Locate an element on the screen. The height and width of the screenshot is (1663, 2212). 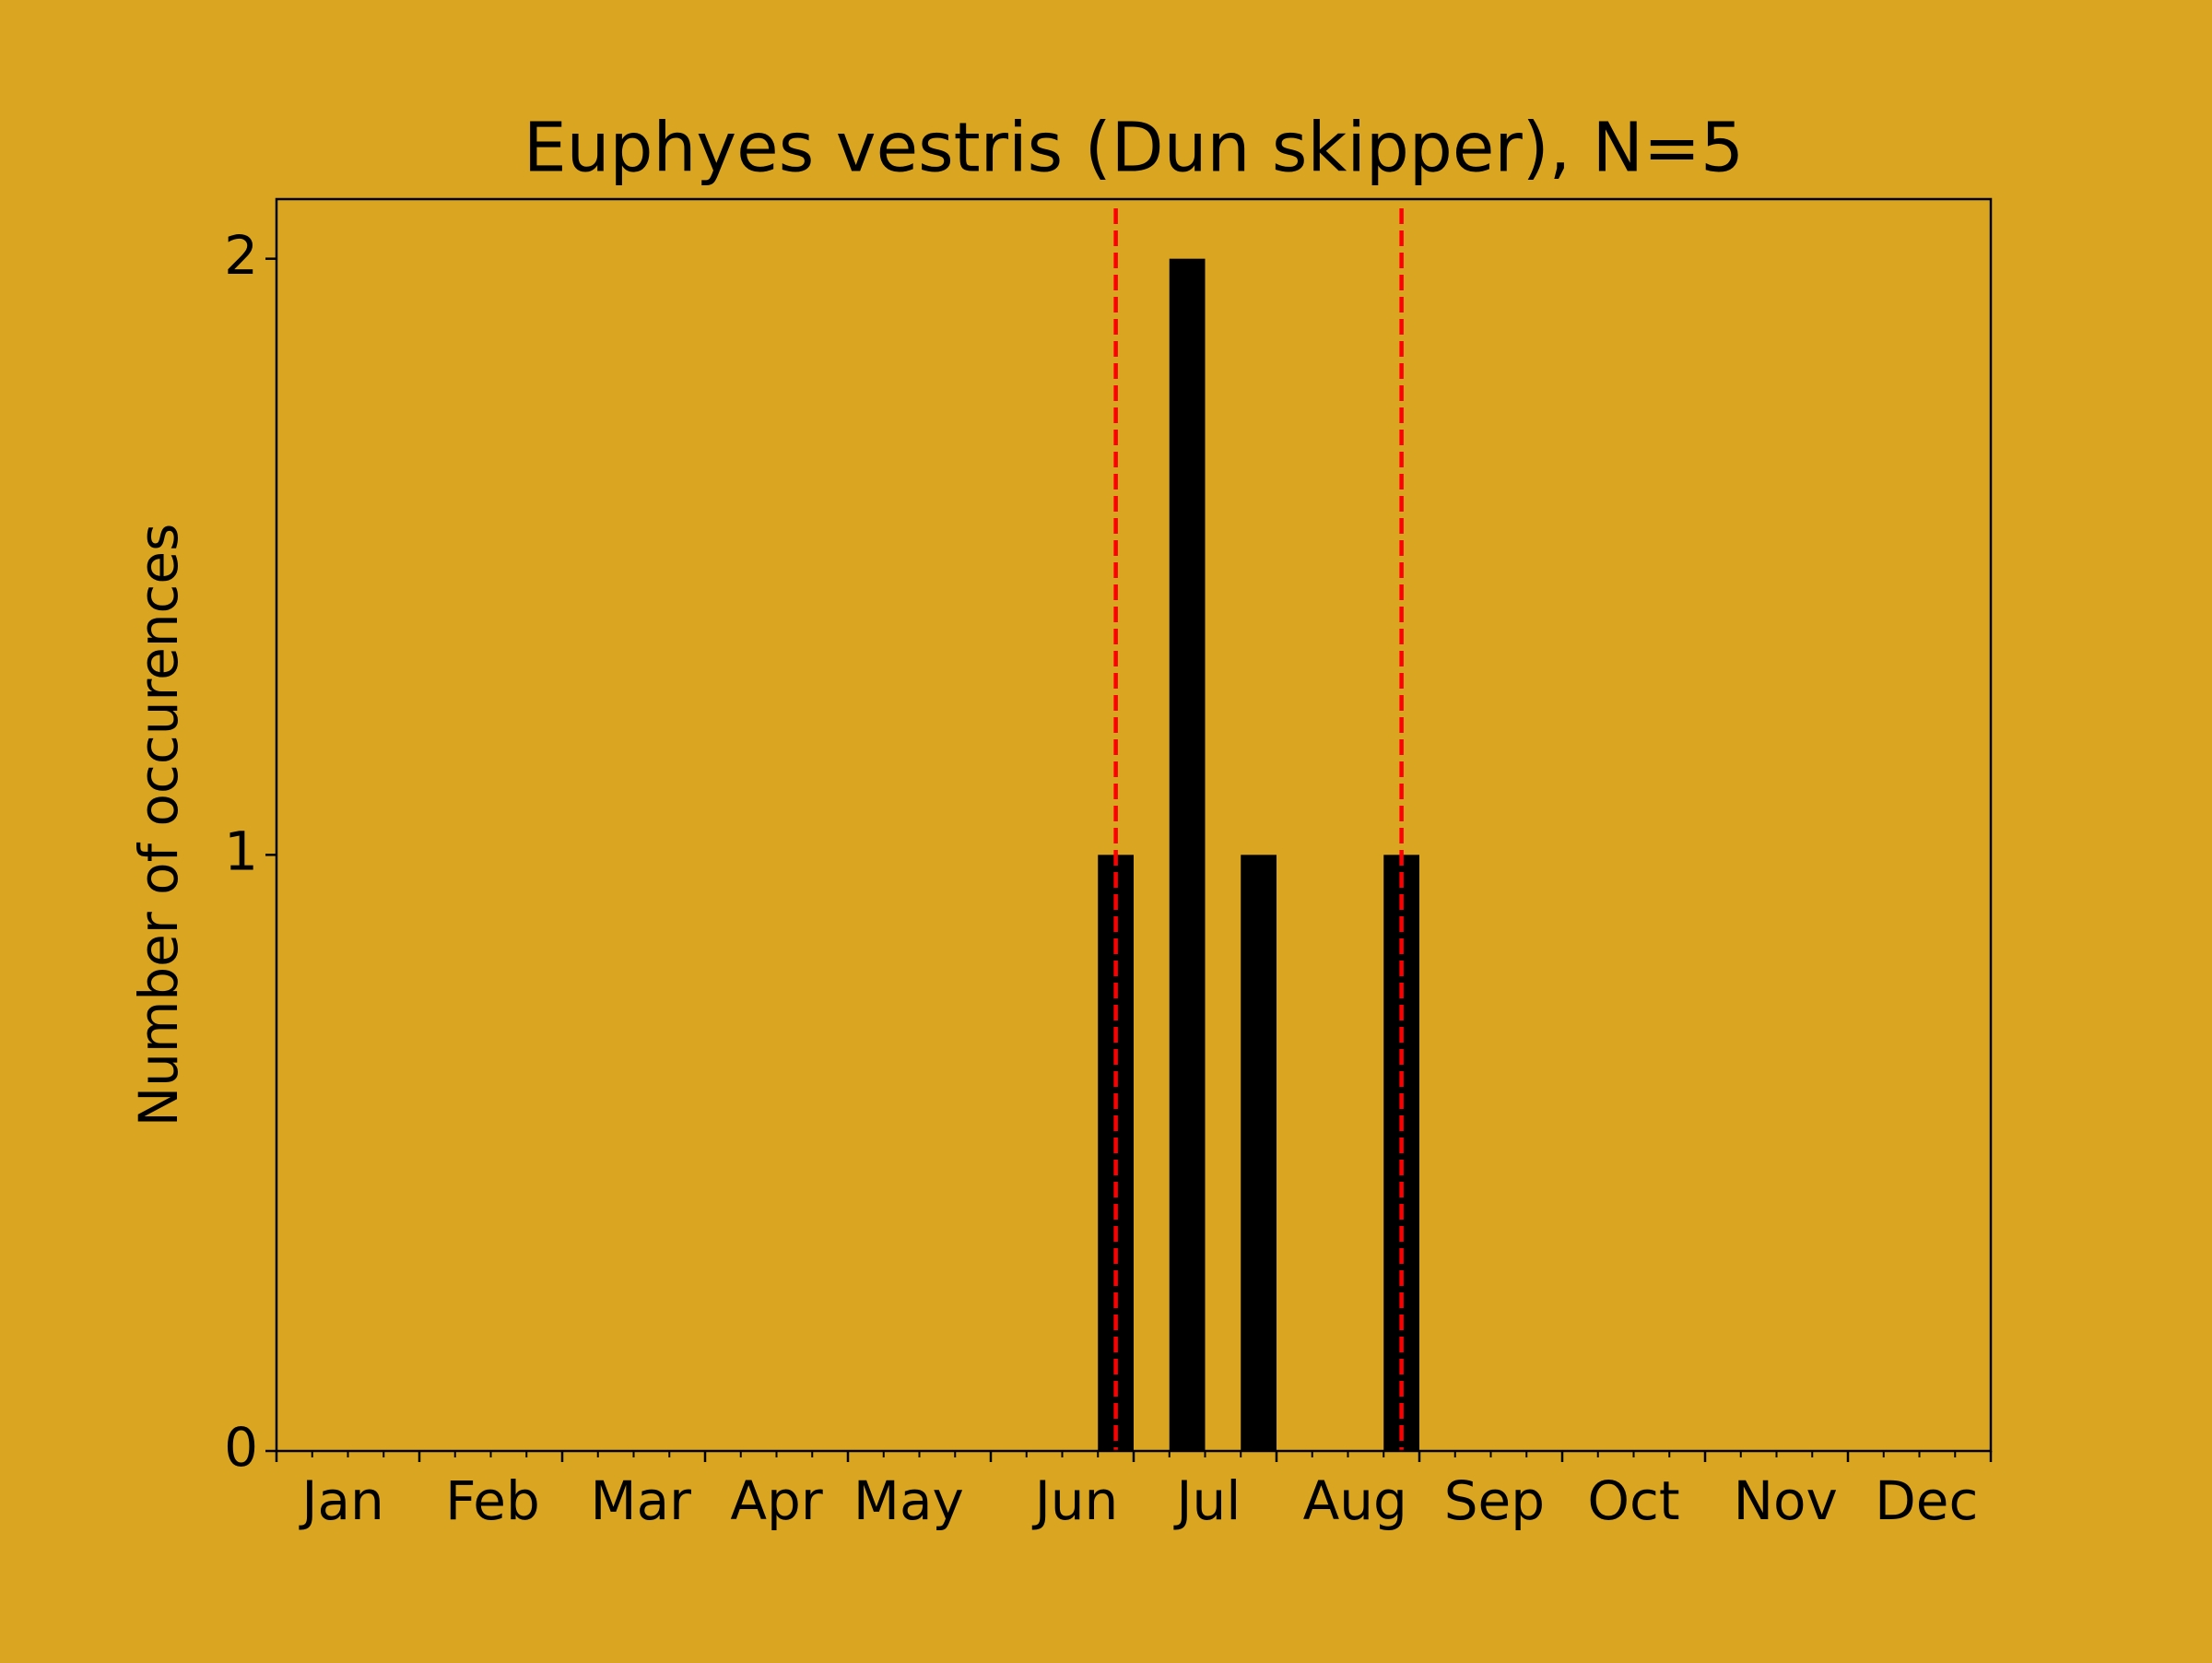
x-tick-label: Jan is located at coordinates (341, 1500).